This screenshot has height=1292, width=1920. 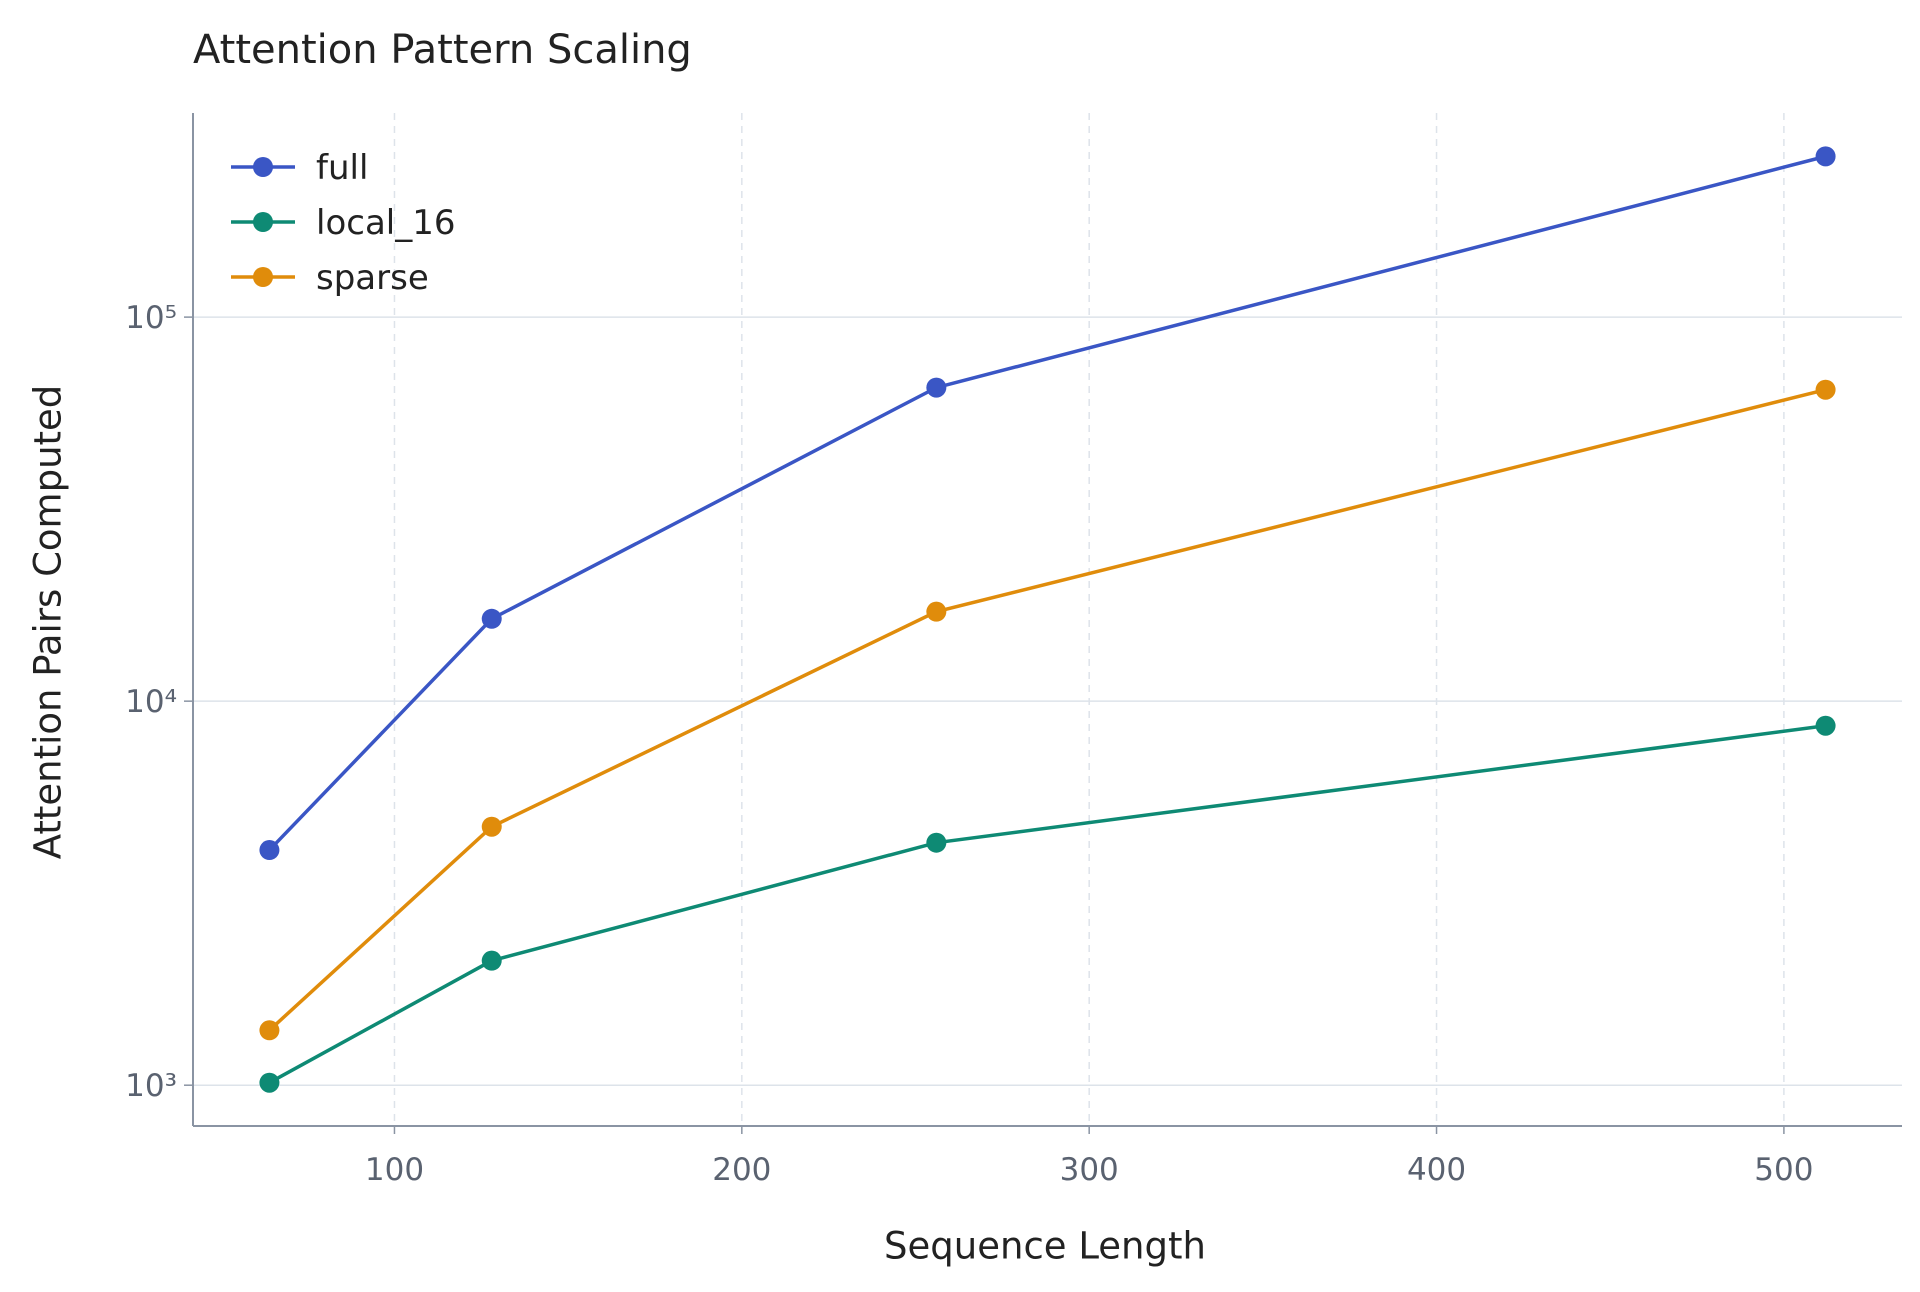 What do you see at coordinates (1783, 1170) in the screenshot?
I see `x-tick-label: 500` at bounding box center [1783, 1170].